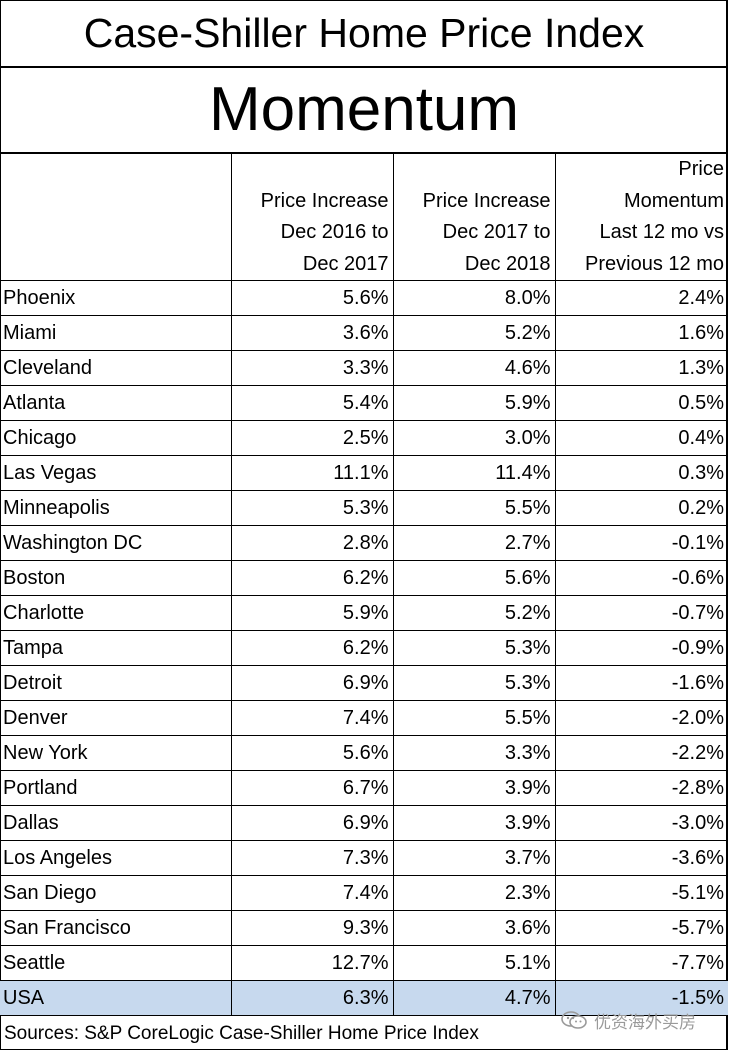 The image size is (732, 1052). Describe the element at coordinates (474, 543) in the screenshot. I see `cell-increase-2018: 2.7%` at that location.